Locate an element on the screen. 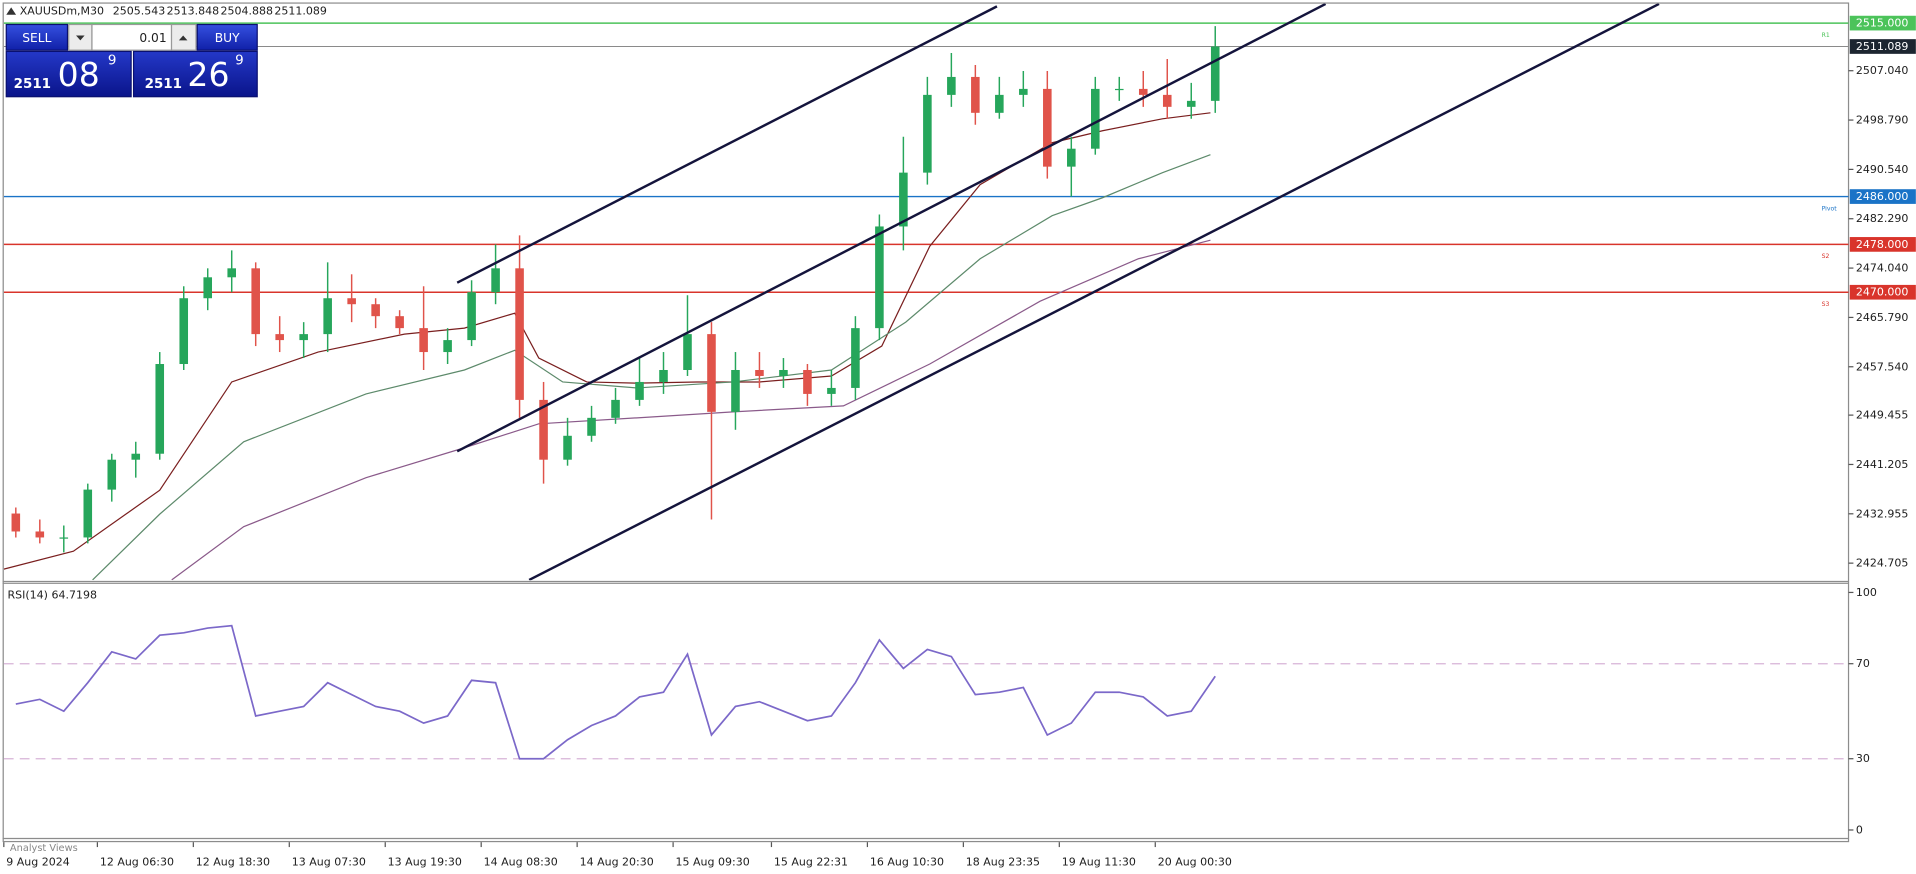 The width and height of the screenshot is (1916, 874). buy-button is located at coordinates (227, 37).